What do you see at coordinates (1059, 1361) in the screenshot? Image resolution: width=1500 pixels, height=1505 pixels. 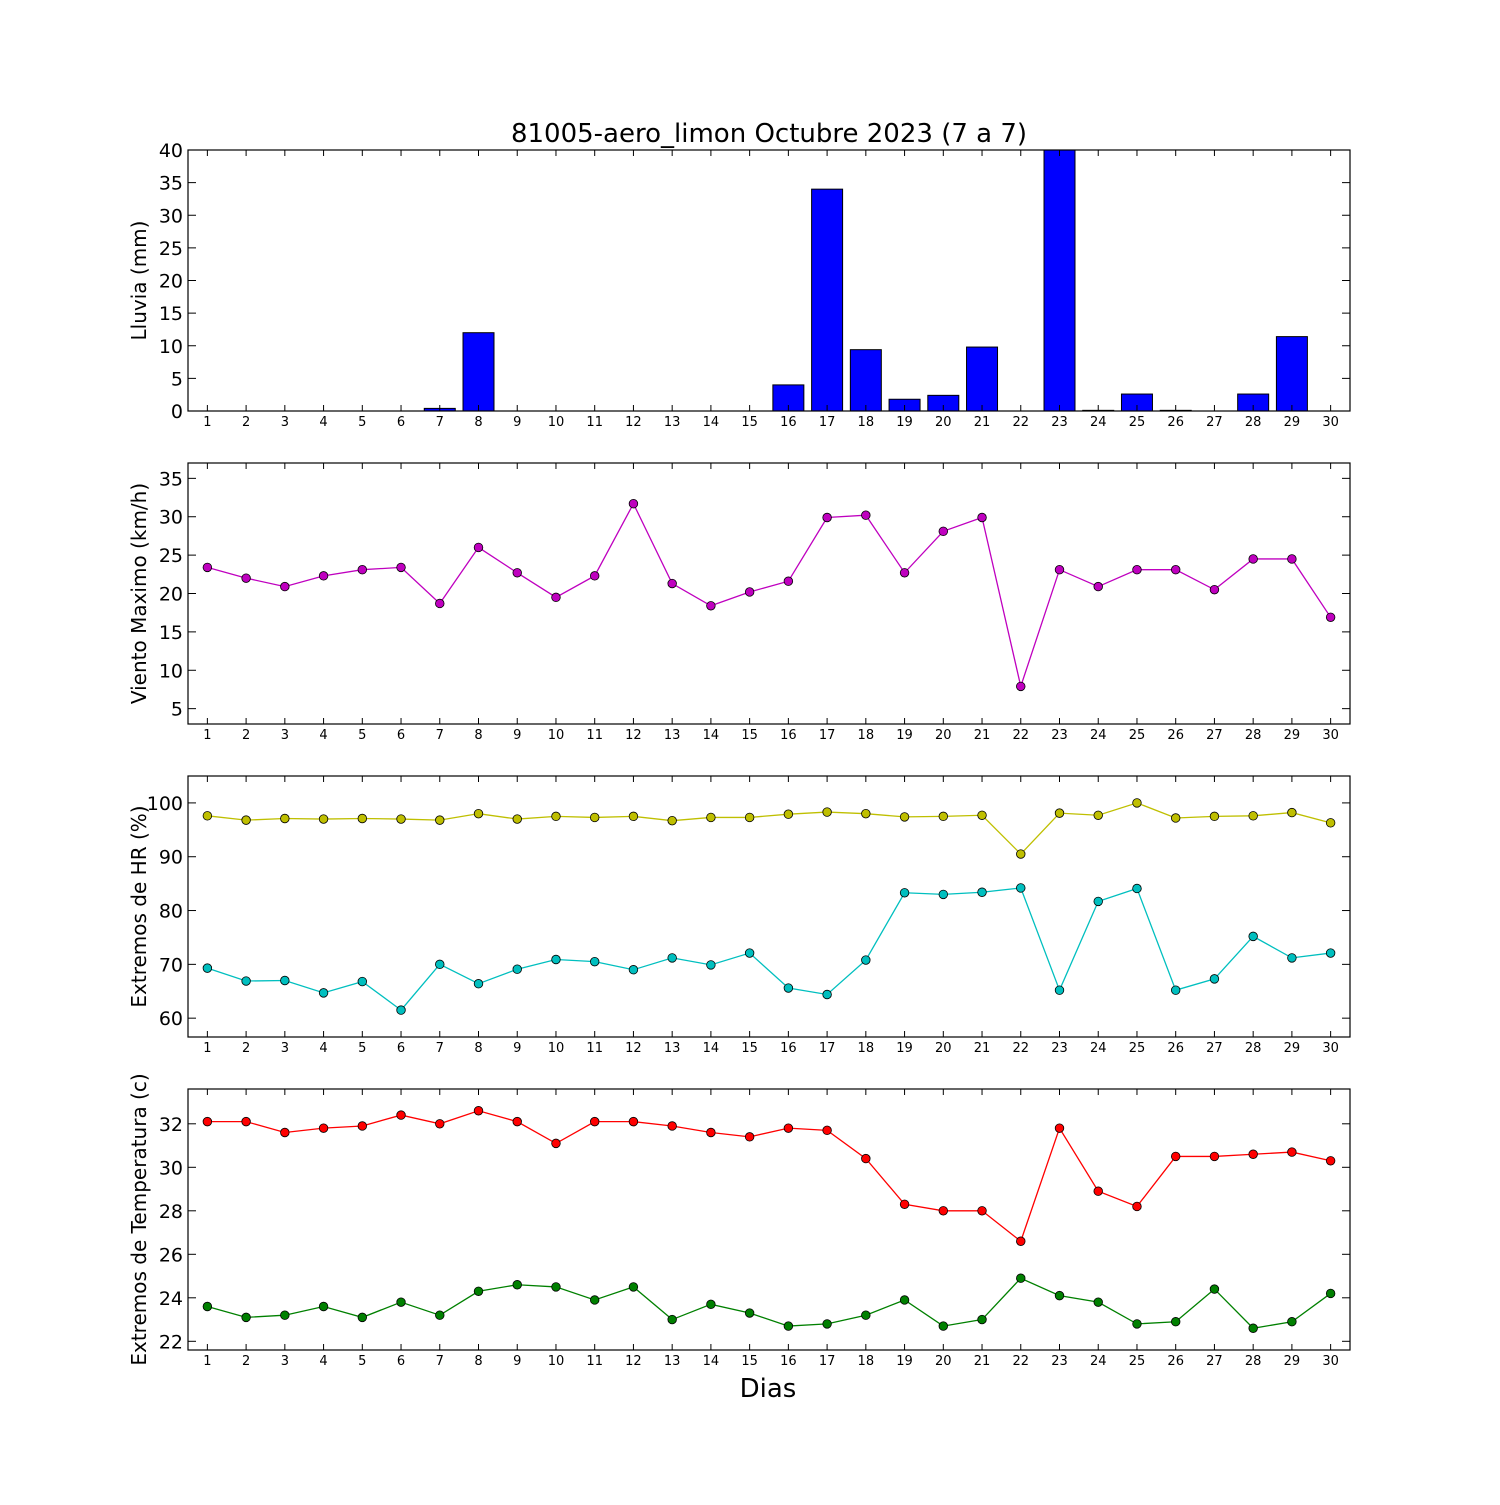 I see `x-tick-label: 23` at bounding box center [1059, 1361].